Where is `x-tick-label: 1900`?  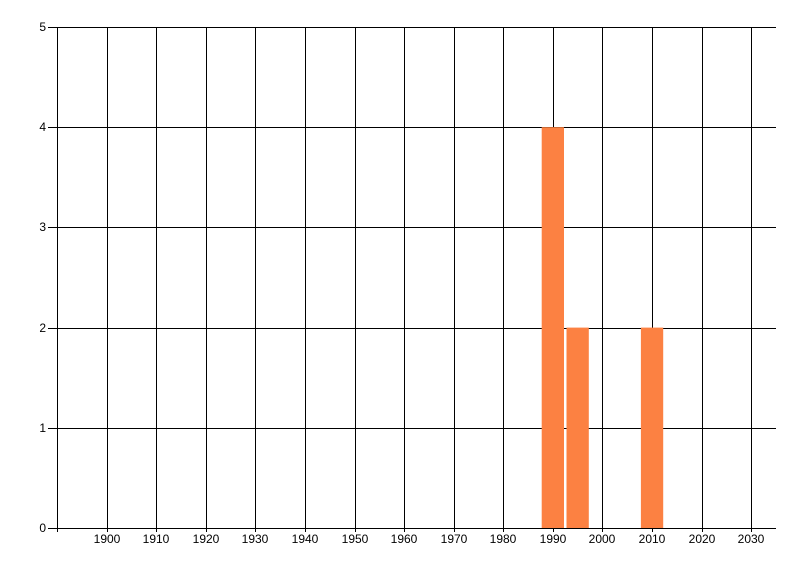
x-tick-label: 1900 is located at coordinates (107, 539).